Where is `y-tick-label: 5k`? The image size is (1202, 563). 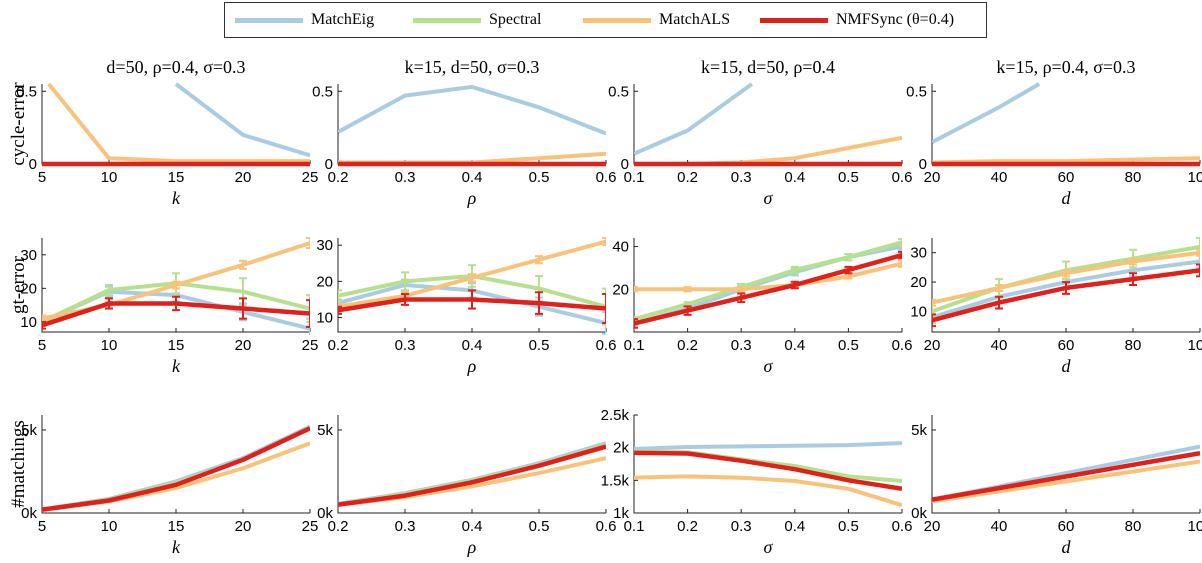
y-tick-label: 5k is located at coordinates (29, 430).